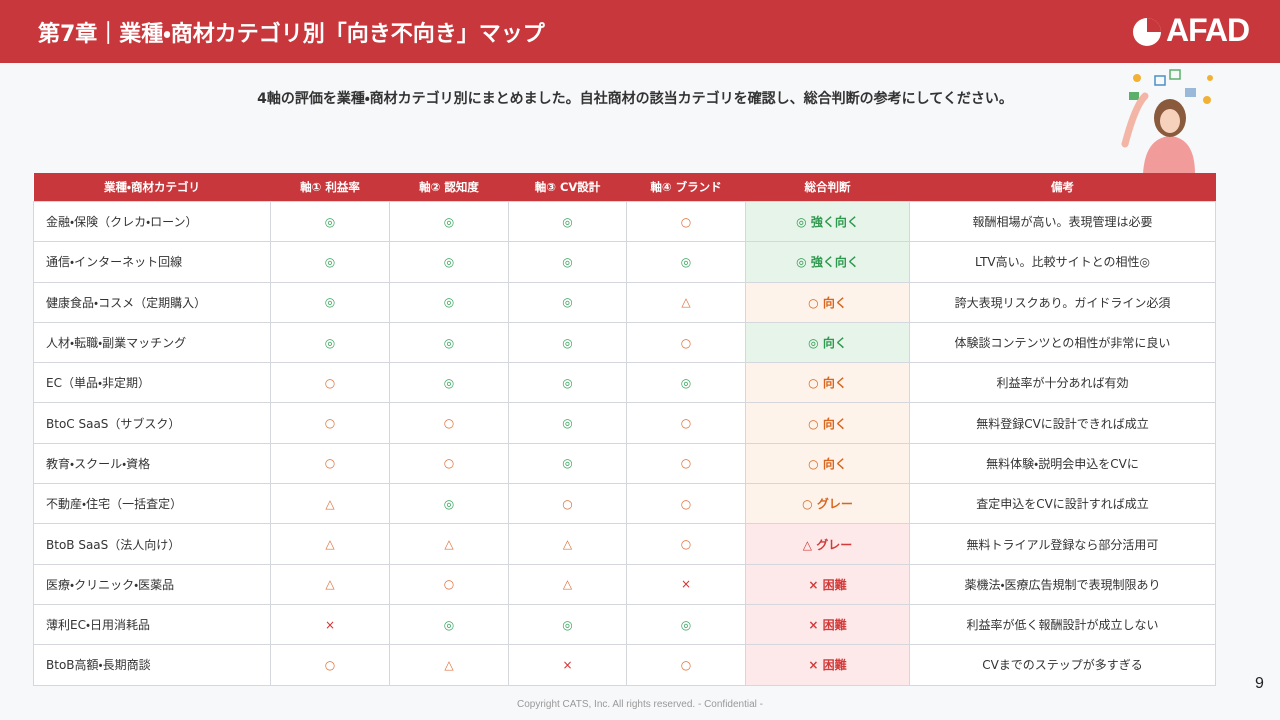 The height and width of the screenshot is (720, 1280). What do you see at coordinates (1062, 383) in the screenshot?
I see `note-cell: 利益率が十分あれば有効` at bounding box center [1062, 383].